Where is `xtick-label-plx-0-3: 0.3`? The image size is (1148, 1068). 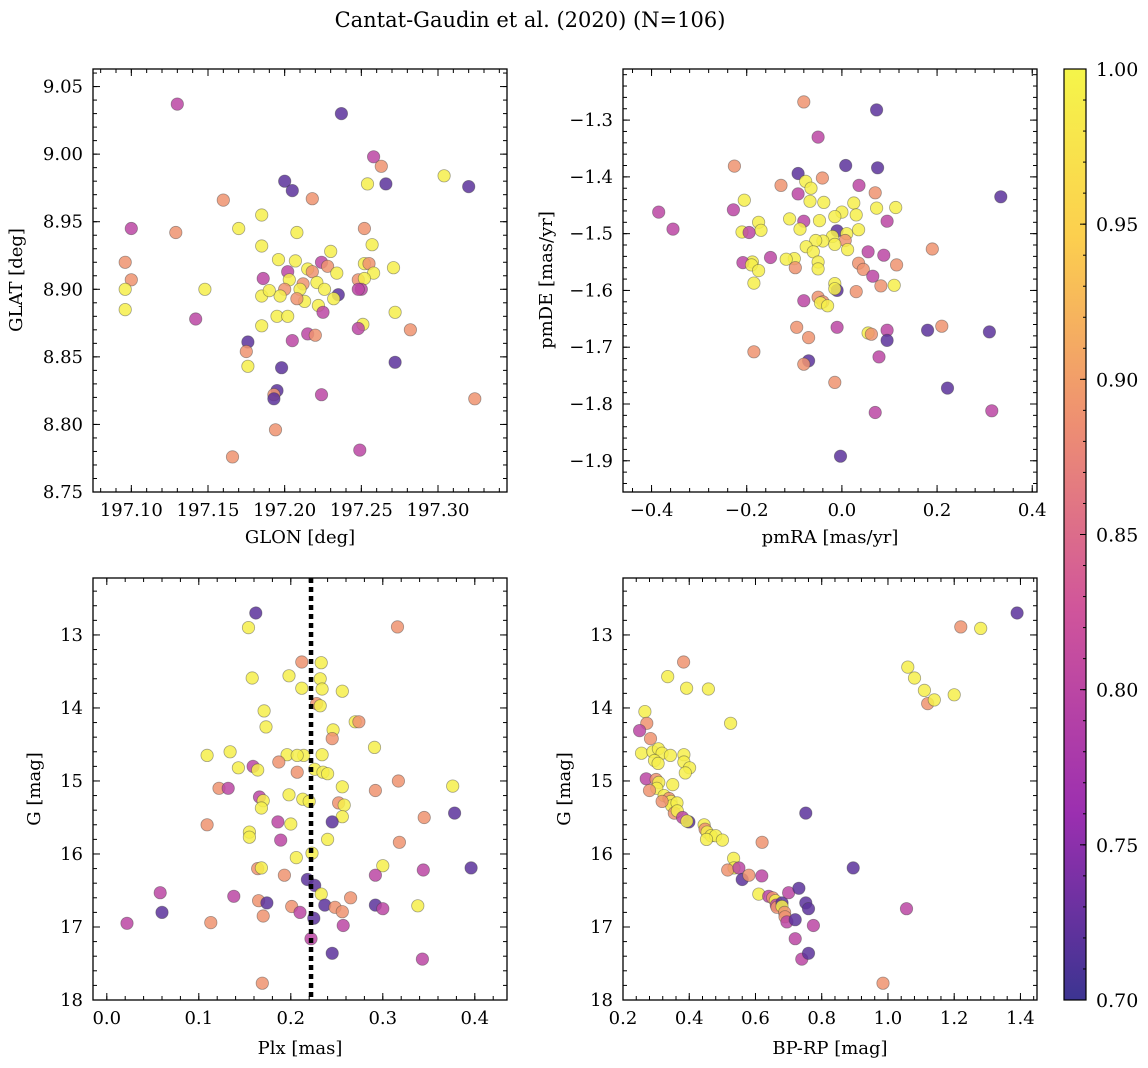
xtick-label-plx-0-3: 0.3 is located at coordinates (382, 1018).